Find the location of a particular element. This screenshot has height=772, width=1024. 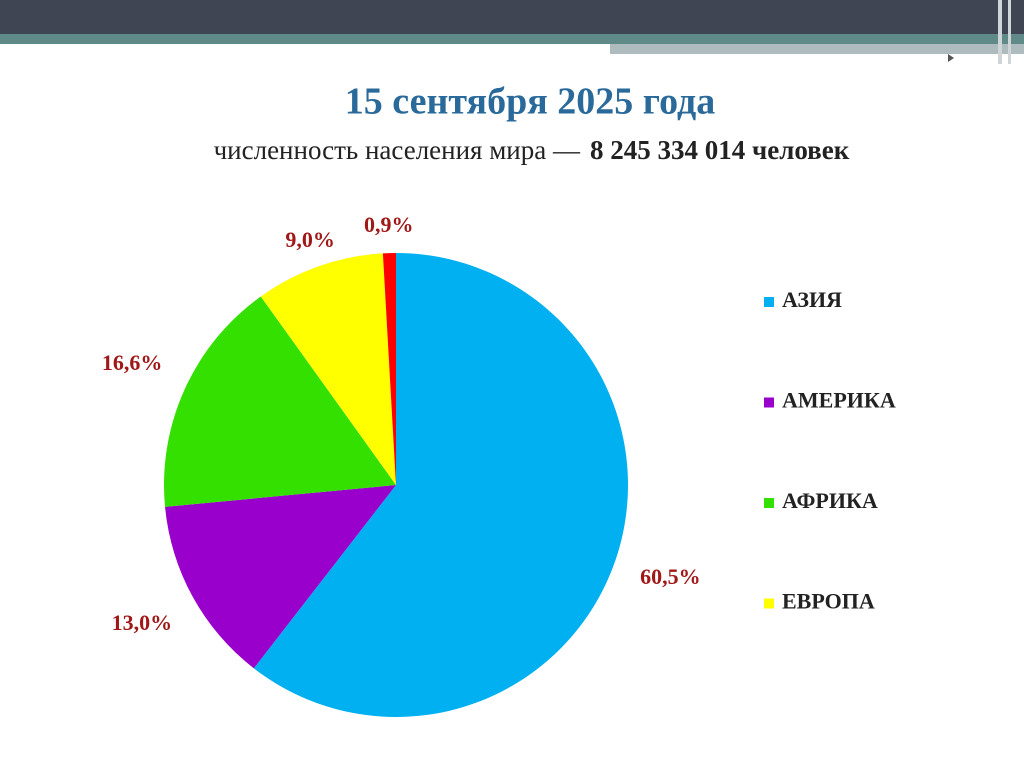

legend-label: АМЕРИКА is located at coordinates (839, 400).